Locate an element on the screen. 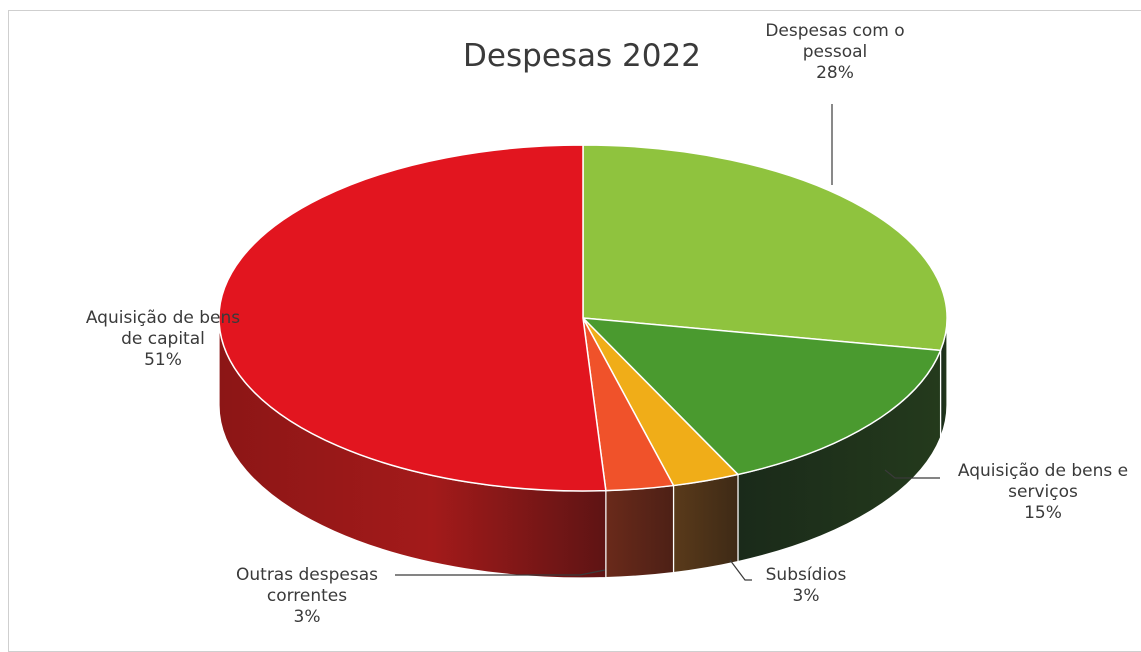 Image resolution: width=1141 pixels, height=652 pixels. pie-side-outras-despesas-correntes is located at coordinates (640, 531).